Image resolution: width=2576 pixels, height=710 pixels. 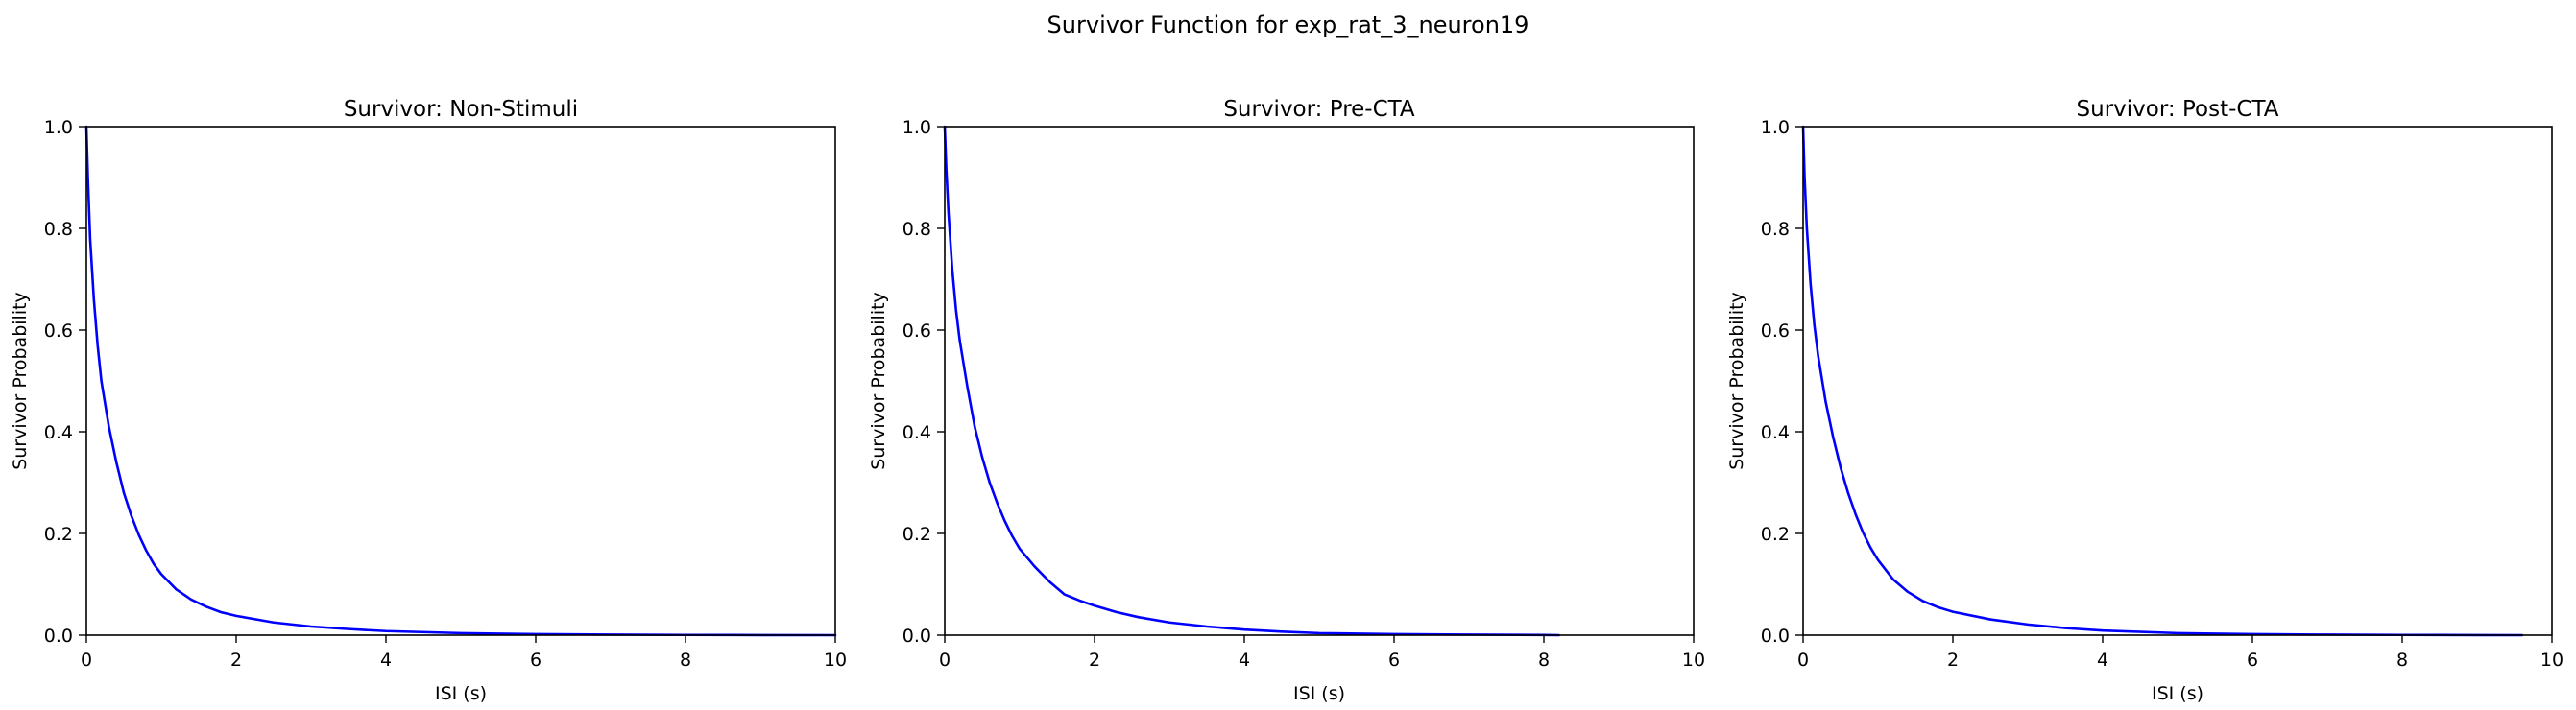 I want to click on subplot-title: Survivor: Post-CTA, so click(x=2178, y=109).